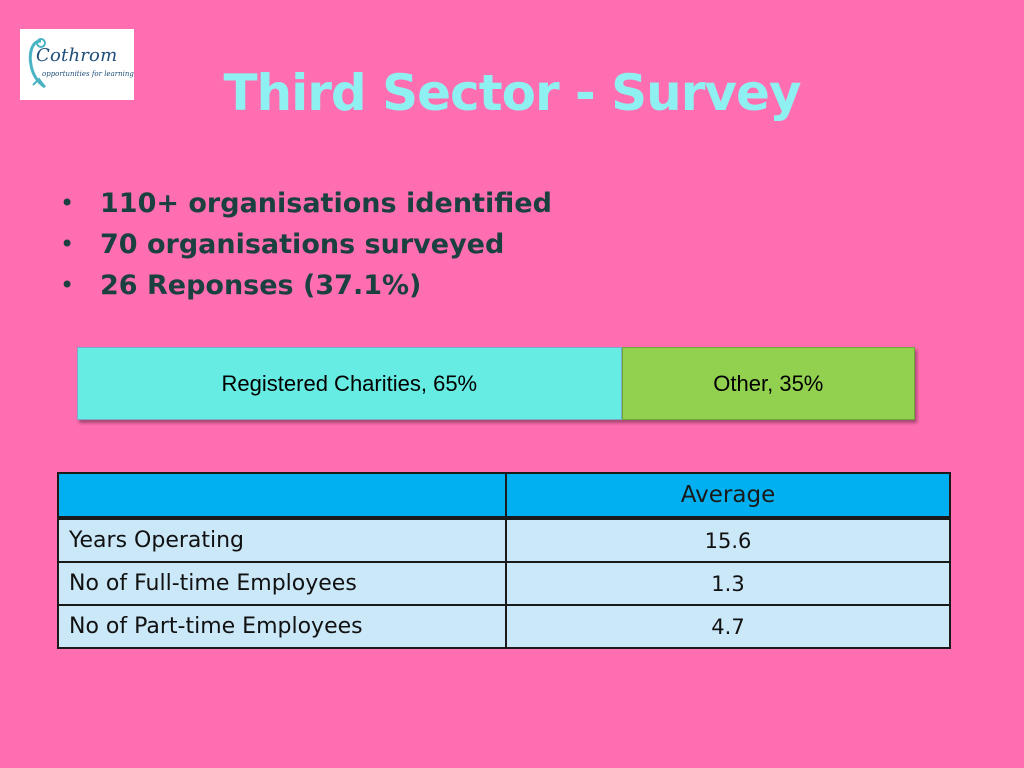  I want to click on bar-label-other: Other, 35%, so click(768, 383).